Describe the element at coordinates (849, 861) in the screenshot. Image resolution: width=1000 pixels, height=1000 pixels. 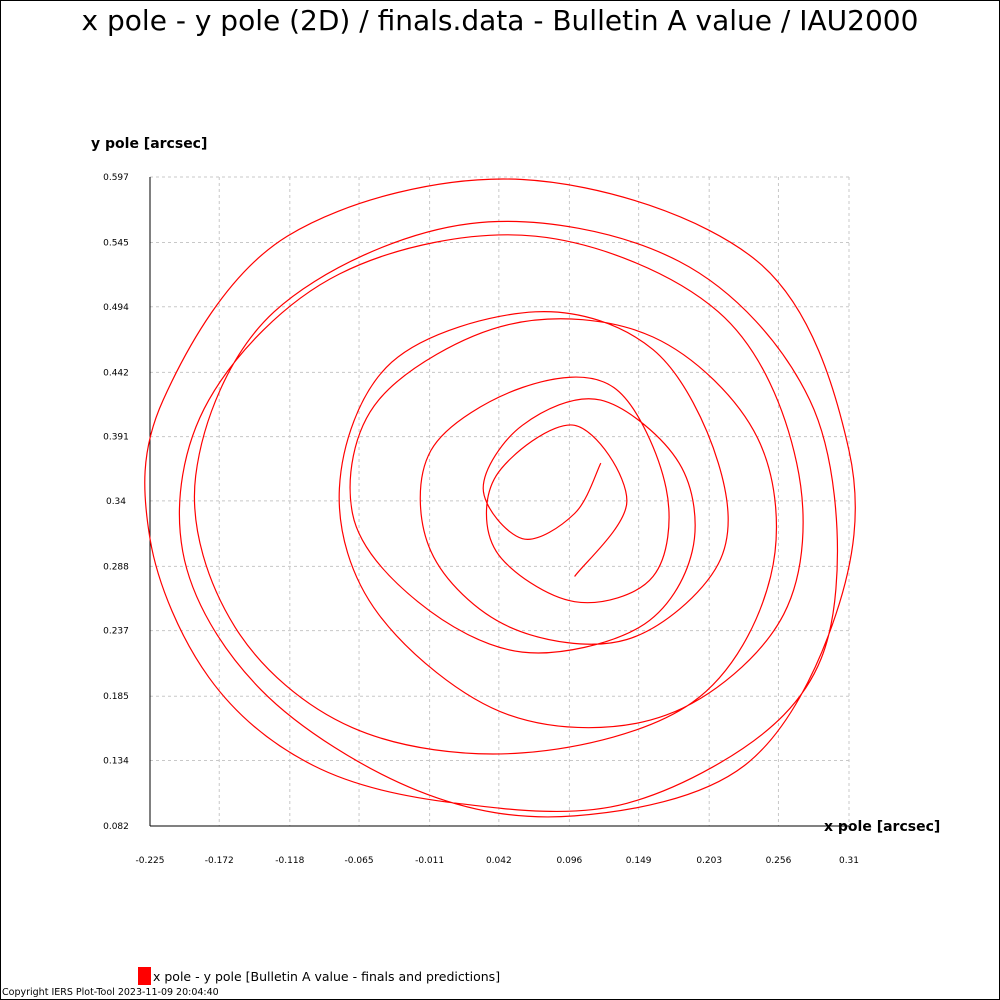
I see `x-tick-label: 0.31` at that location.